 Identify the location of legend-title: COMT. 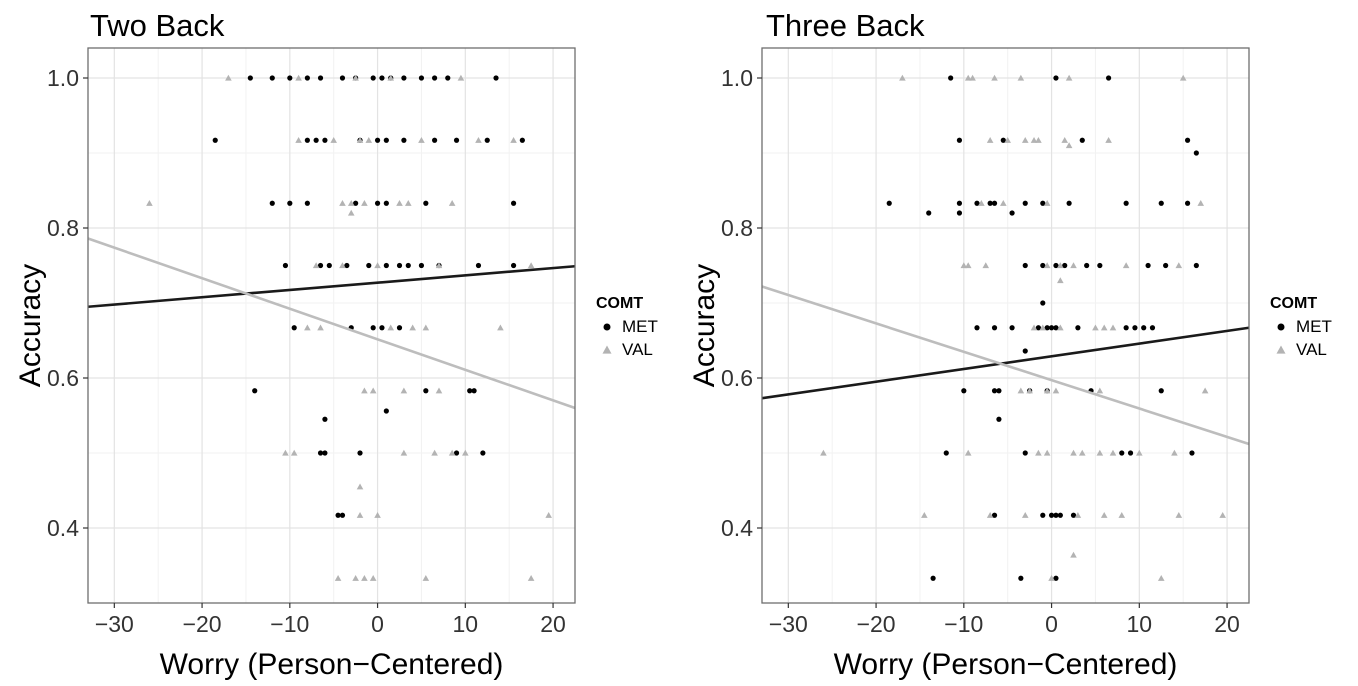
(1293, 303).